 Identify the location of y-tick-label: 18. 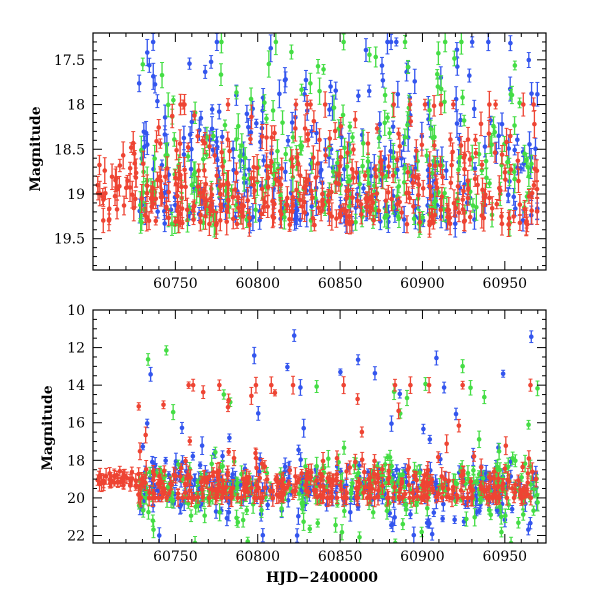
(76, 106).